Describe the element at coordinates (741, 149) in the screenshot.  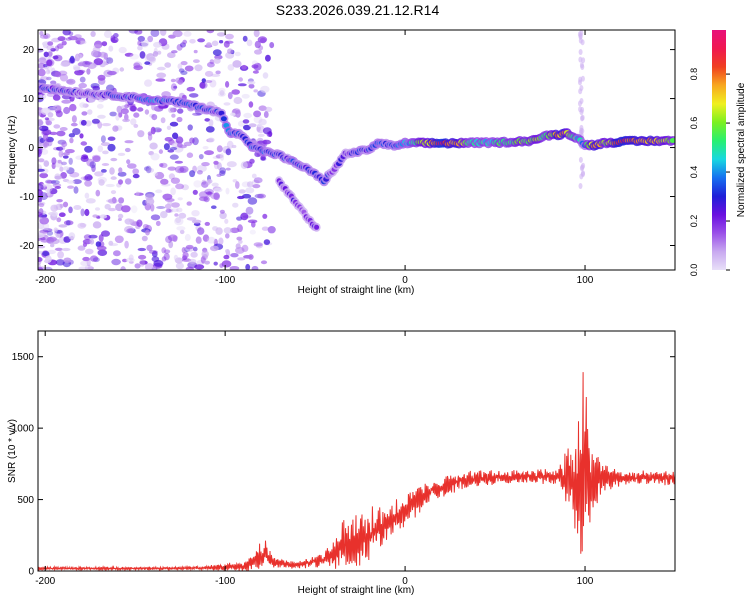
I see `colorbar-label: Normalized spectral amplitude` at that location.